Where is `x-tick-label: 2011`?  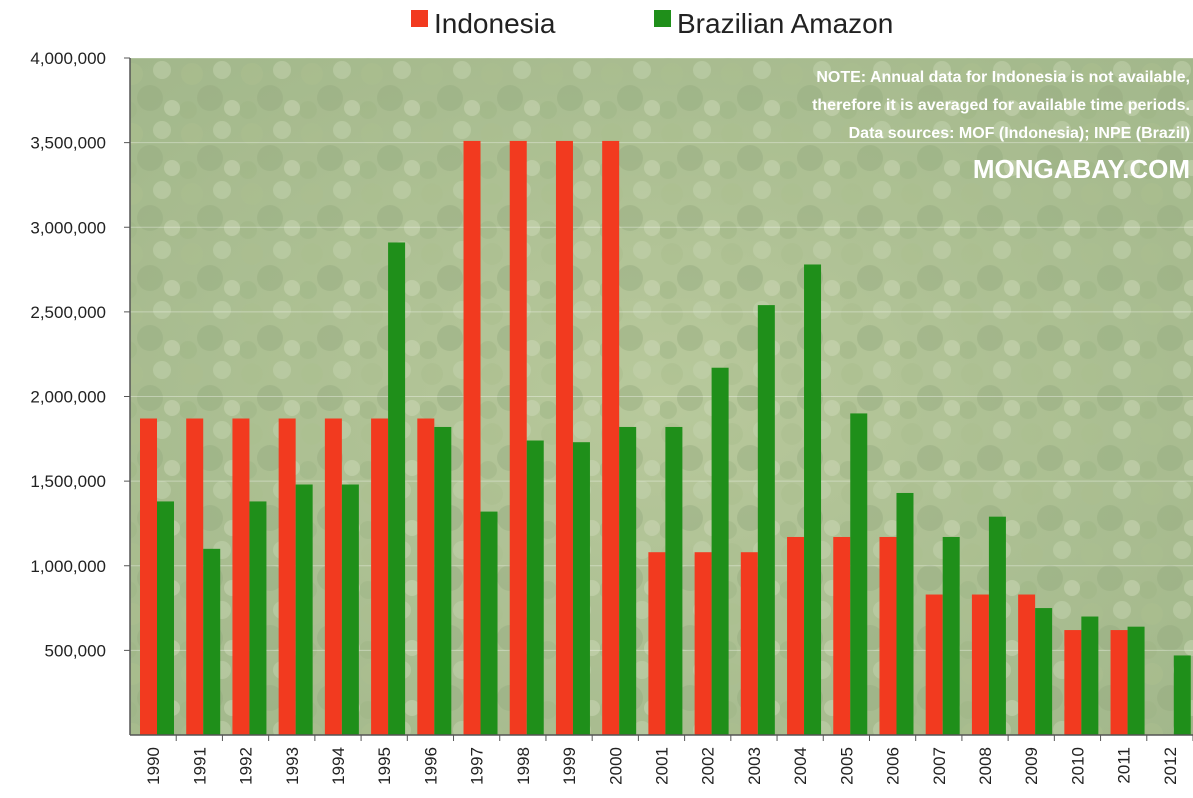 x-tick-label: 2011 is located at coordinates (1124, 765).